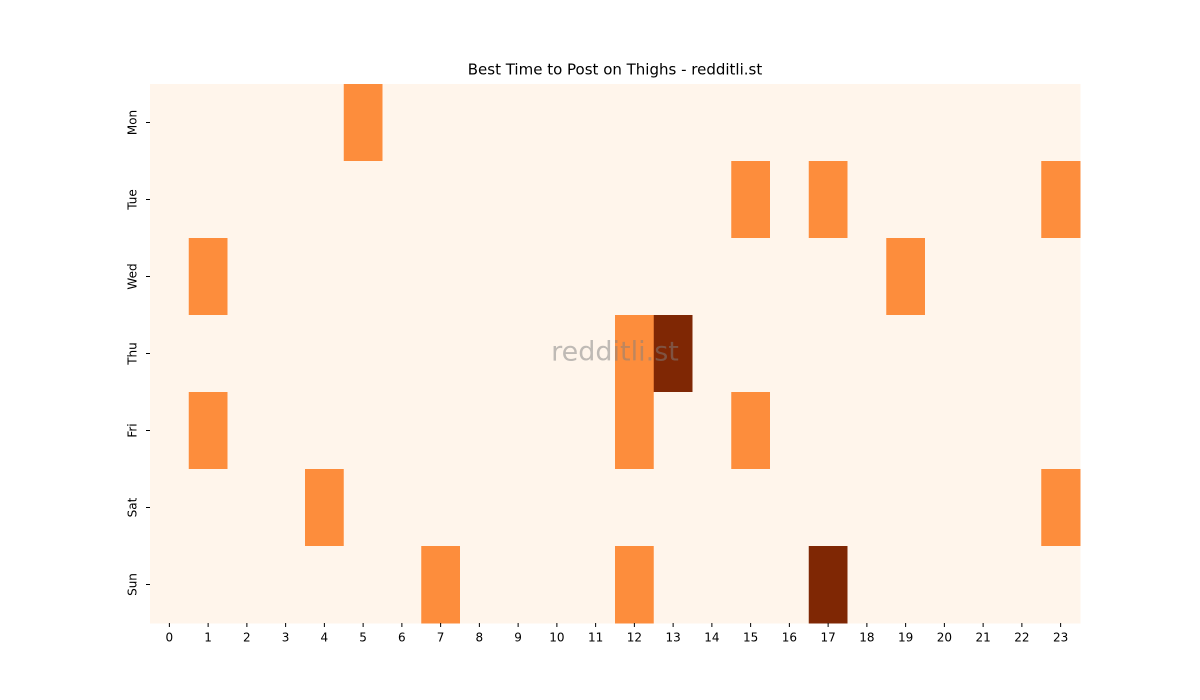 The height and width of the screenshot is (700, 1200). What do you see at coordinates (133, 200) in the screenshot?
I see `y-tick-label: Tue` at bounding box center [133, 200].